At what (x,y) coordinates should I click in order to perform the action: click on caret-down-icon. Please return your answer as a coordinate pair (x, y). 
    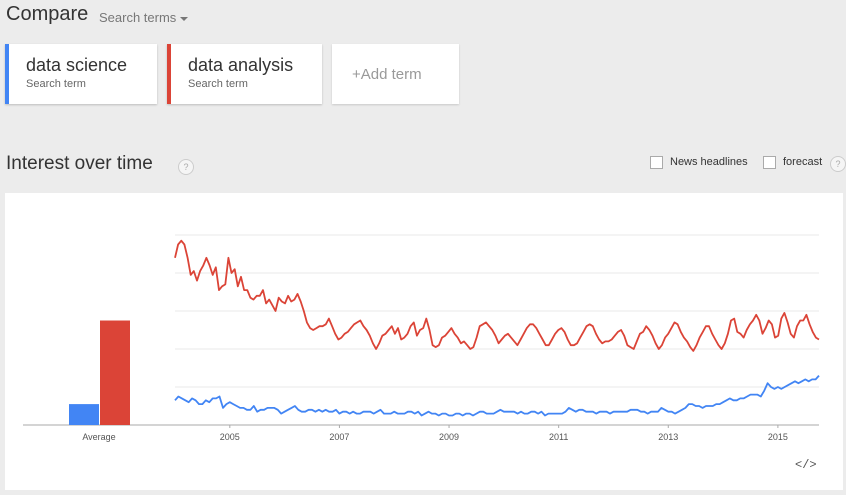
    Looking at the image, I should click on (184, 18).